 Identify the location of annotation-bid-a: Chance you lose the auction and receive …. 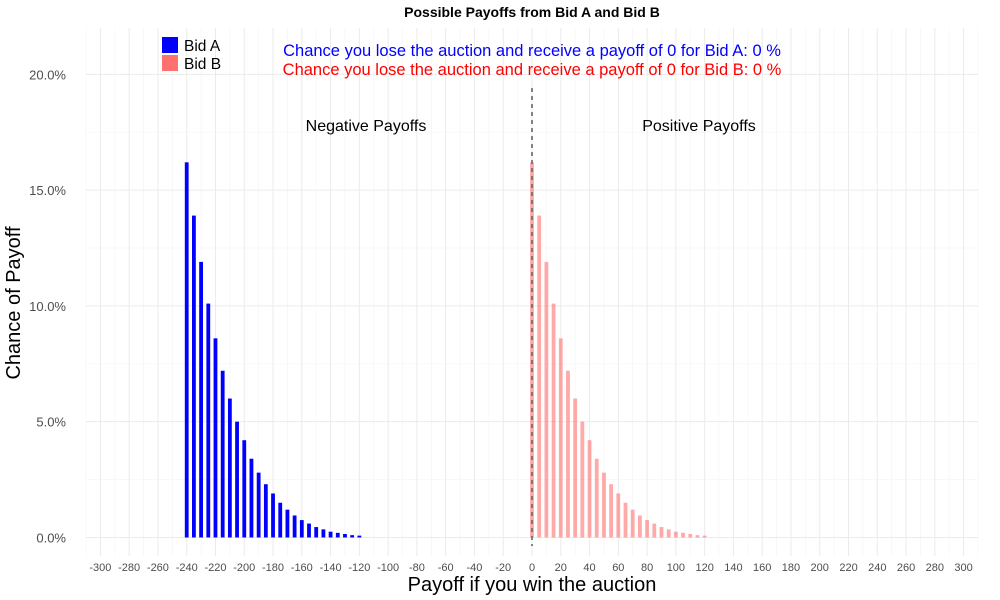
(532, 51).